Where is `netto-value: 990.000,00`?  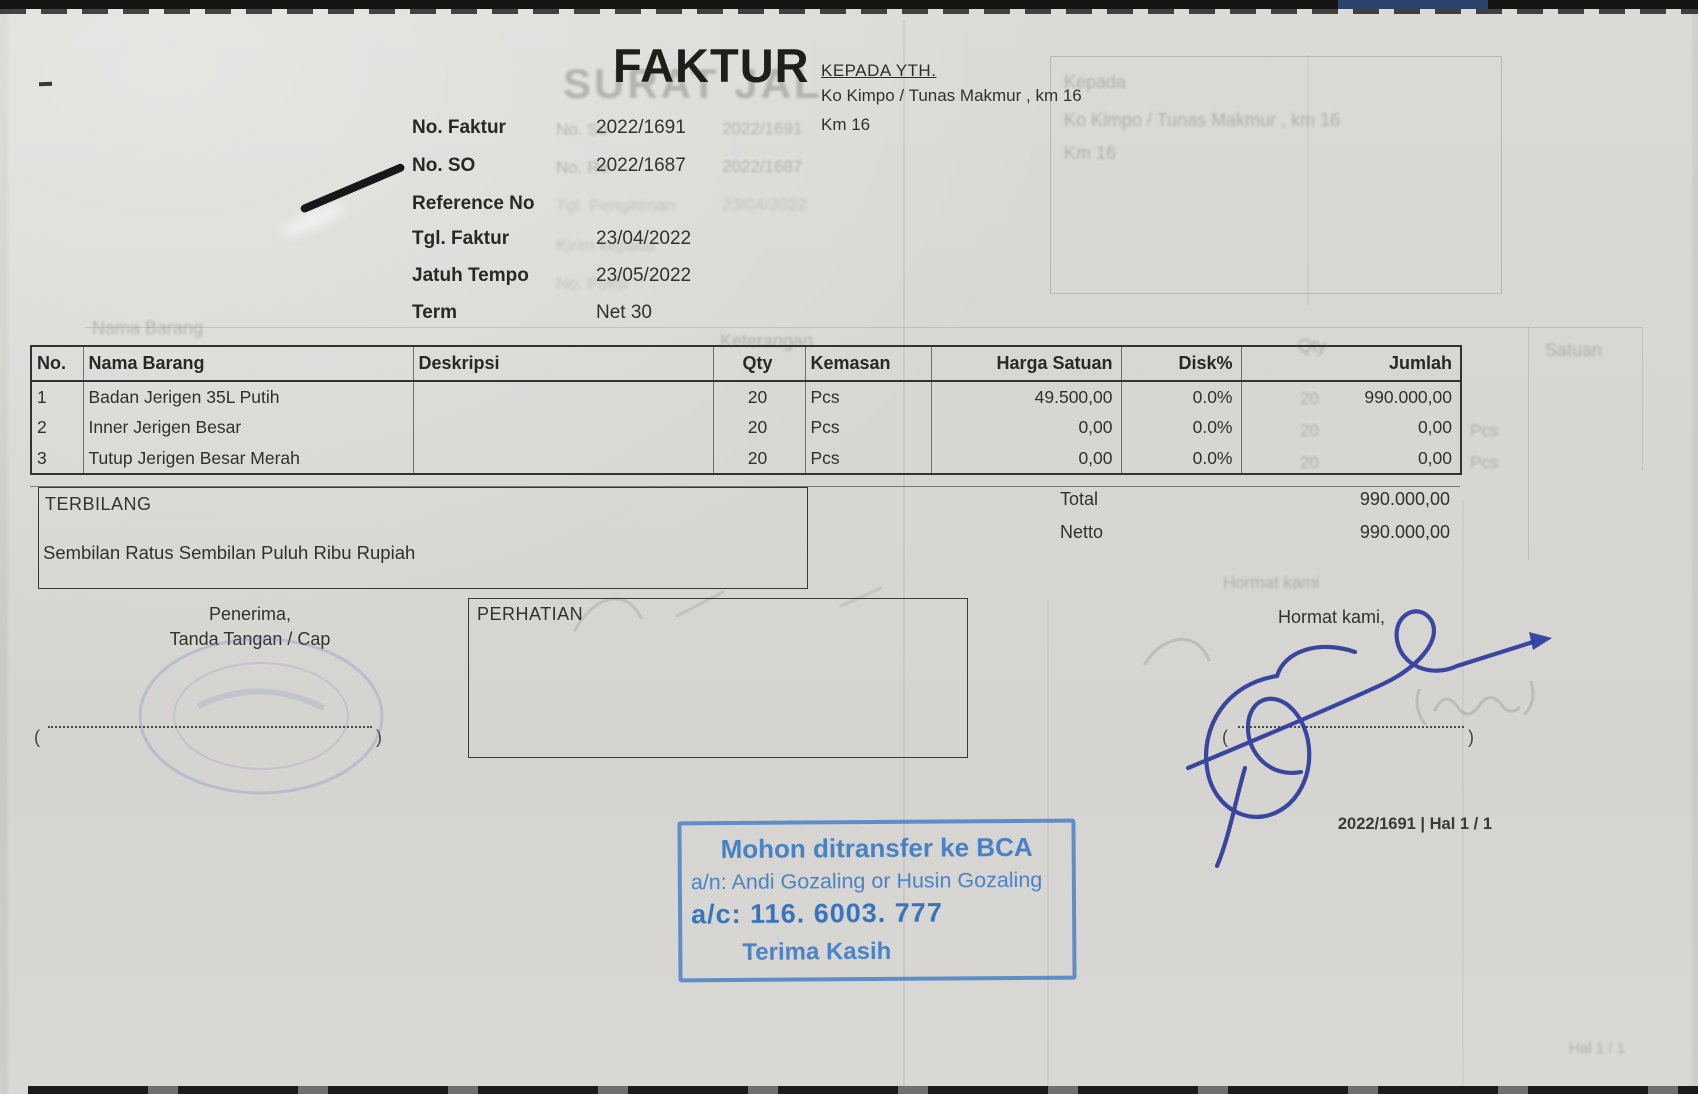
netto-value: 990.000,00 is located at coordinates (1404, 532).